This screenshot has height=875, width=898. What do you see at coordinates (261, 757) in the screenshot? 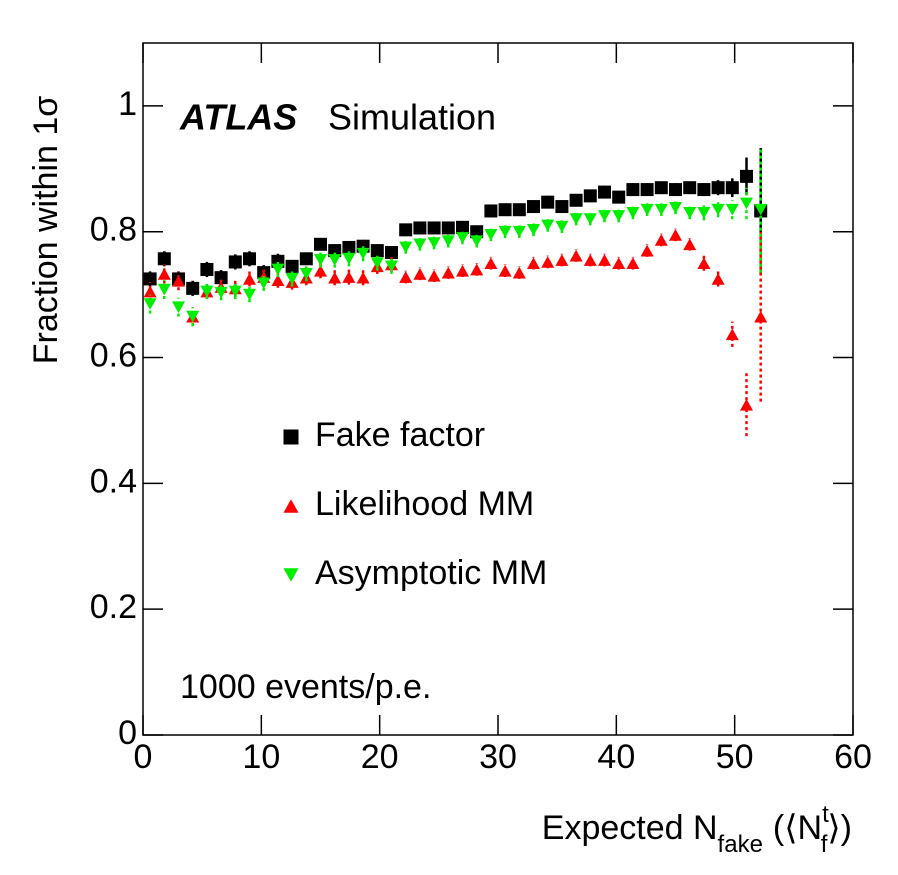
I see `x-tick-label: 10` at bounding box center [261, 757].